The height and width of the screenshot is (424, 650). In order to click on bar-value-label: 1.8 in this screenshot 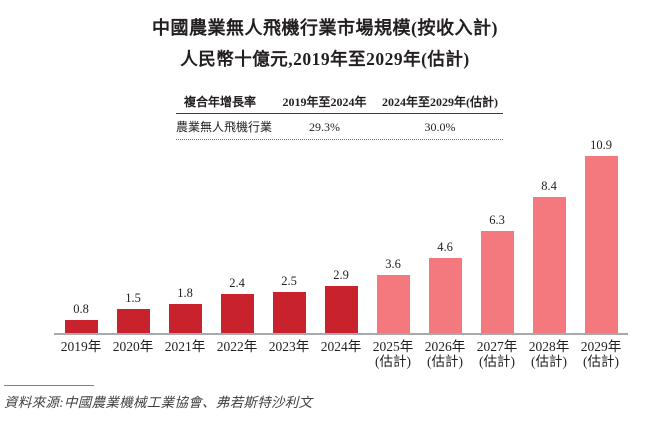, I will do `click(185, 293)`.